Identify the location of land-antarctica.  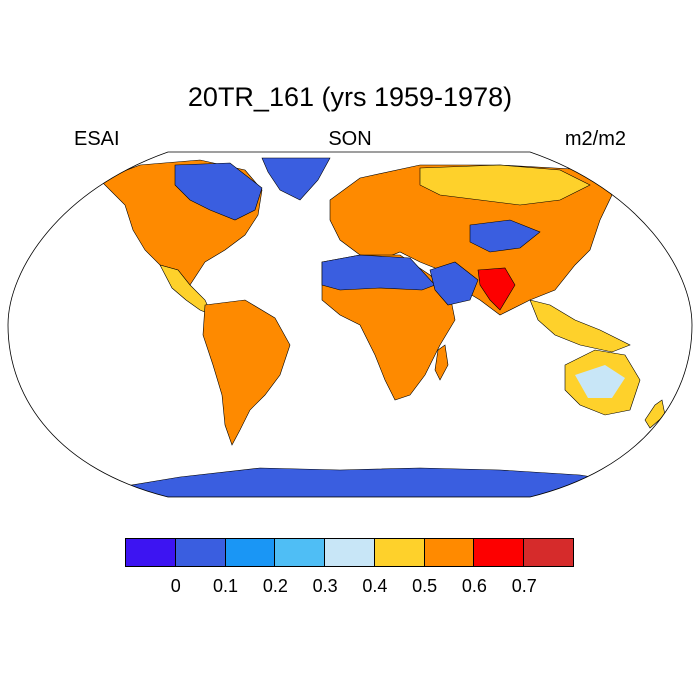
(350, 482).